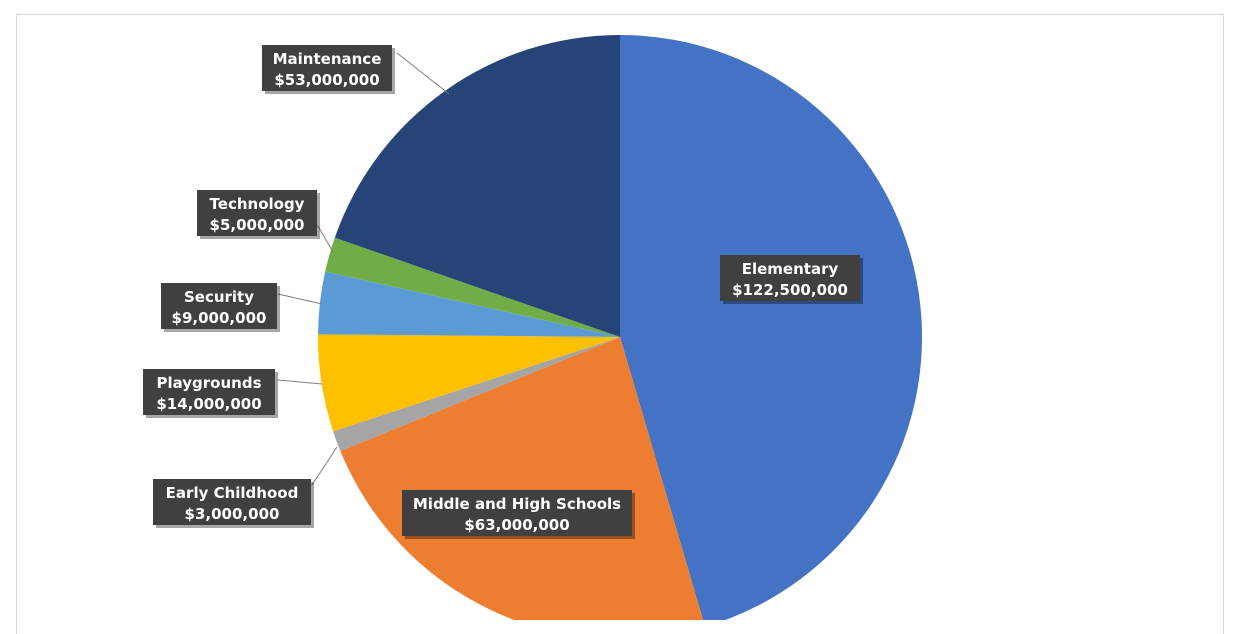 This screenshot has width=1240, height=634. I want to click on pie-slice-playgrounds, so click(468, 383).